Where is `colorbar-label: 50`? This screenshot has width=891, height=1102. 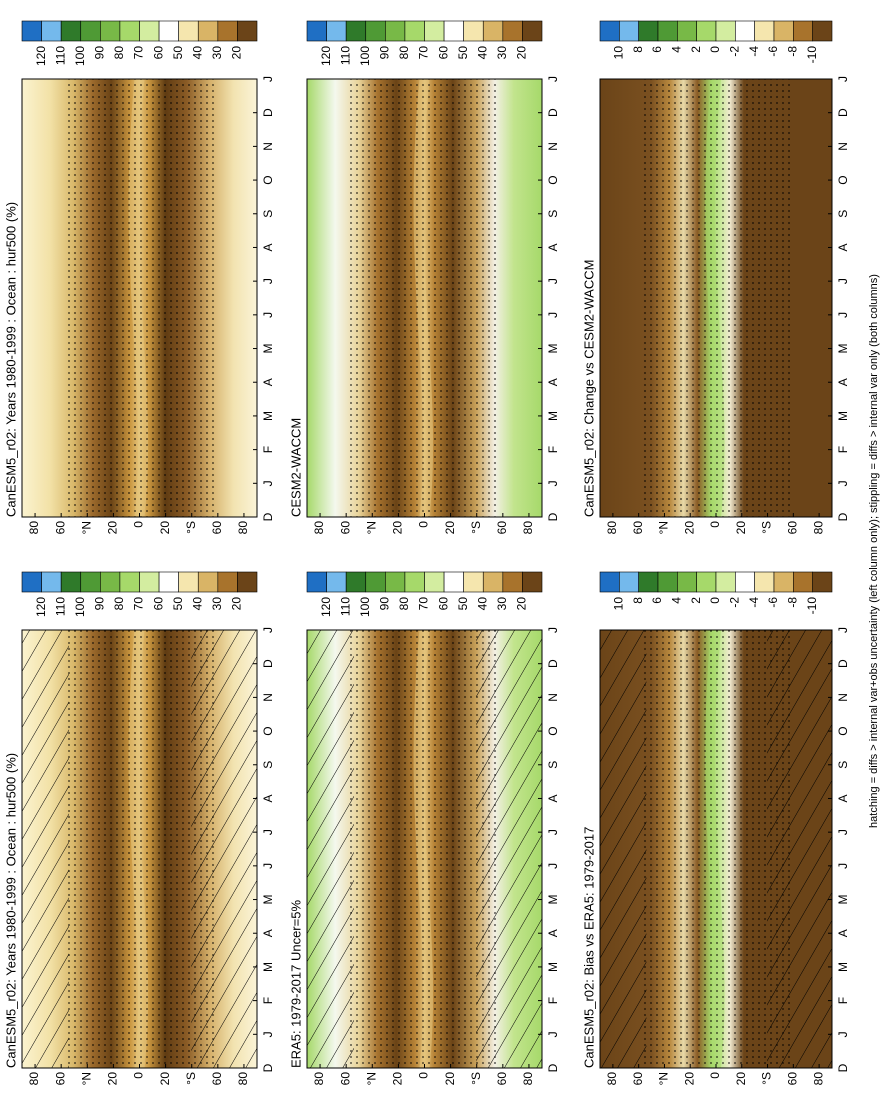
colorbar-label: 50 is located at coordinates (178, 604).